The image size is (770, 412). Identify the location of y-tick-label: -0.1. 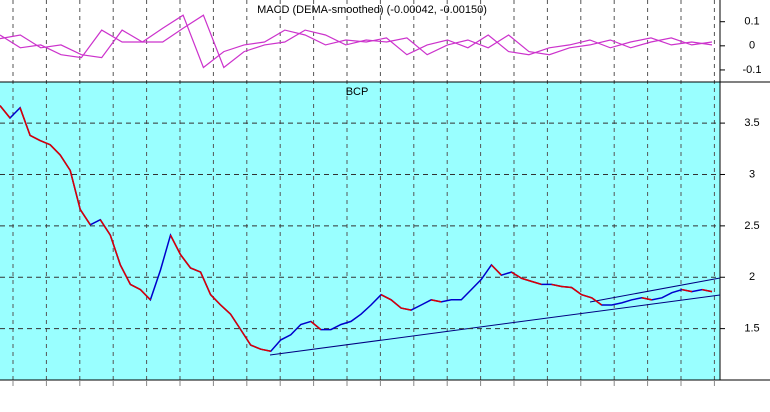
(752, 70).